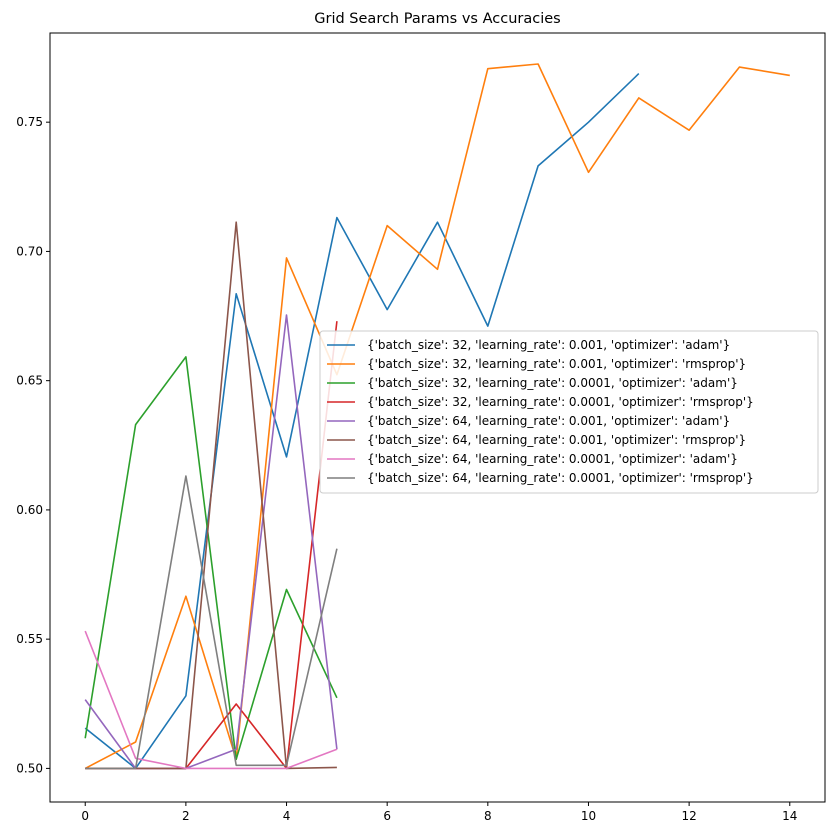 This screenshot has height=836, width=835. I want to click on y-tick-label: 0.70, so click(29, 251).